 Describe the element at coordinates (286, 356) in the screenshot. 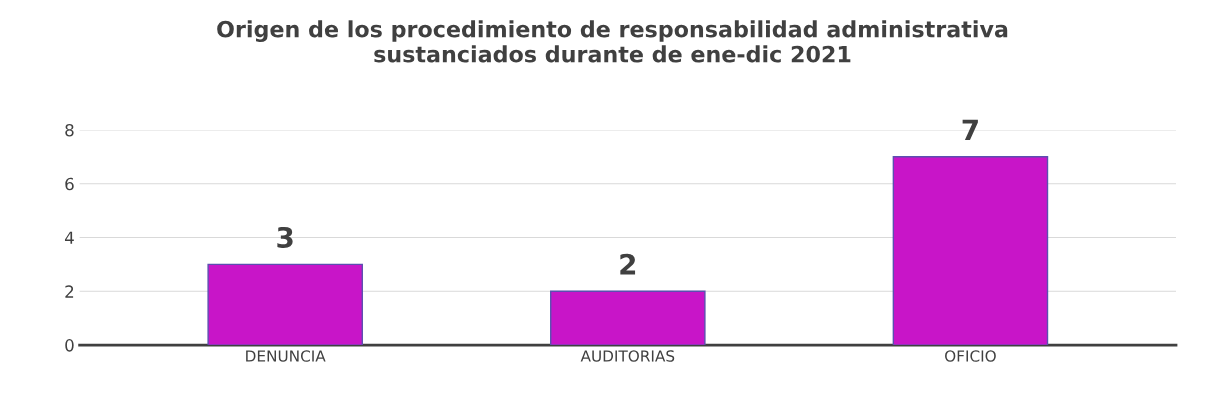

I see `x-tick-label: DENUNCIA` at that location.